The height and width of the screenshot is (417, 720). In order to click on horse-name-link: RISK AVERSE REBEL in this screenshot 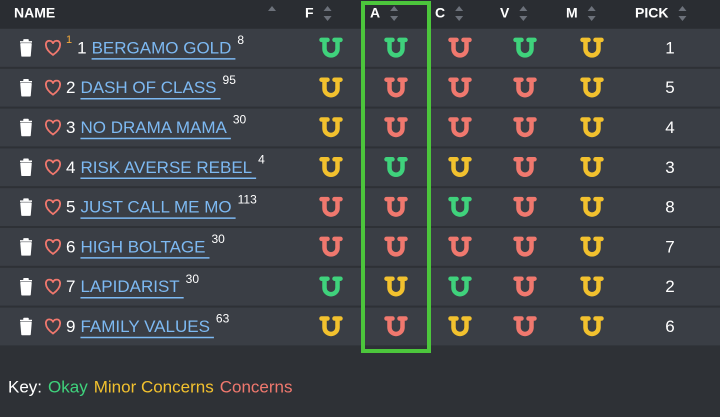, I will do `click(166, 167)`.